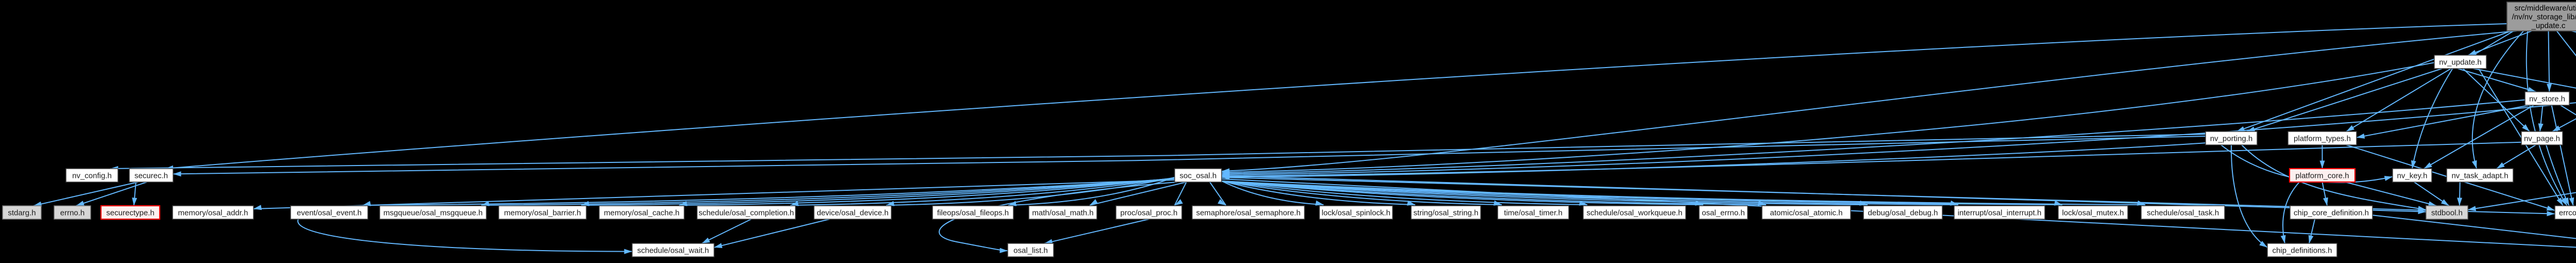 The image size is (2576, 263). What do you see at coordinates (1030, 251) in the screenshot?
I see `svg-text: osal_list.h` at bounding box center [1030, 251].